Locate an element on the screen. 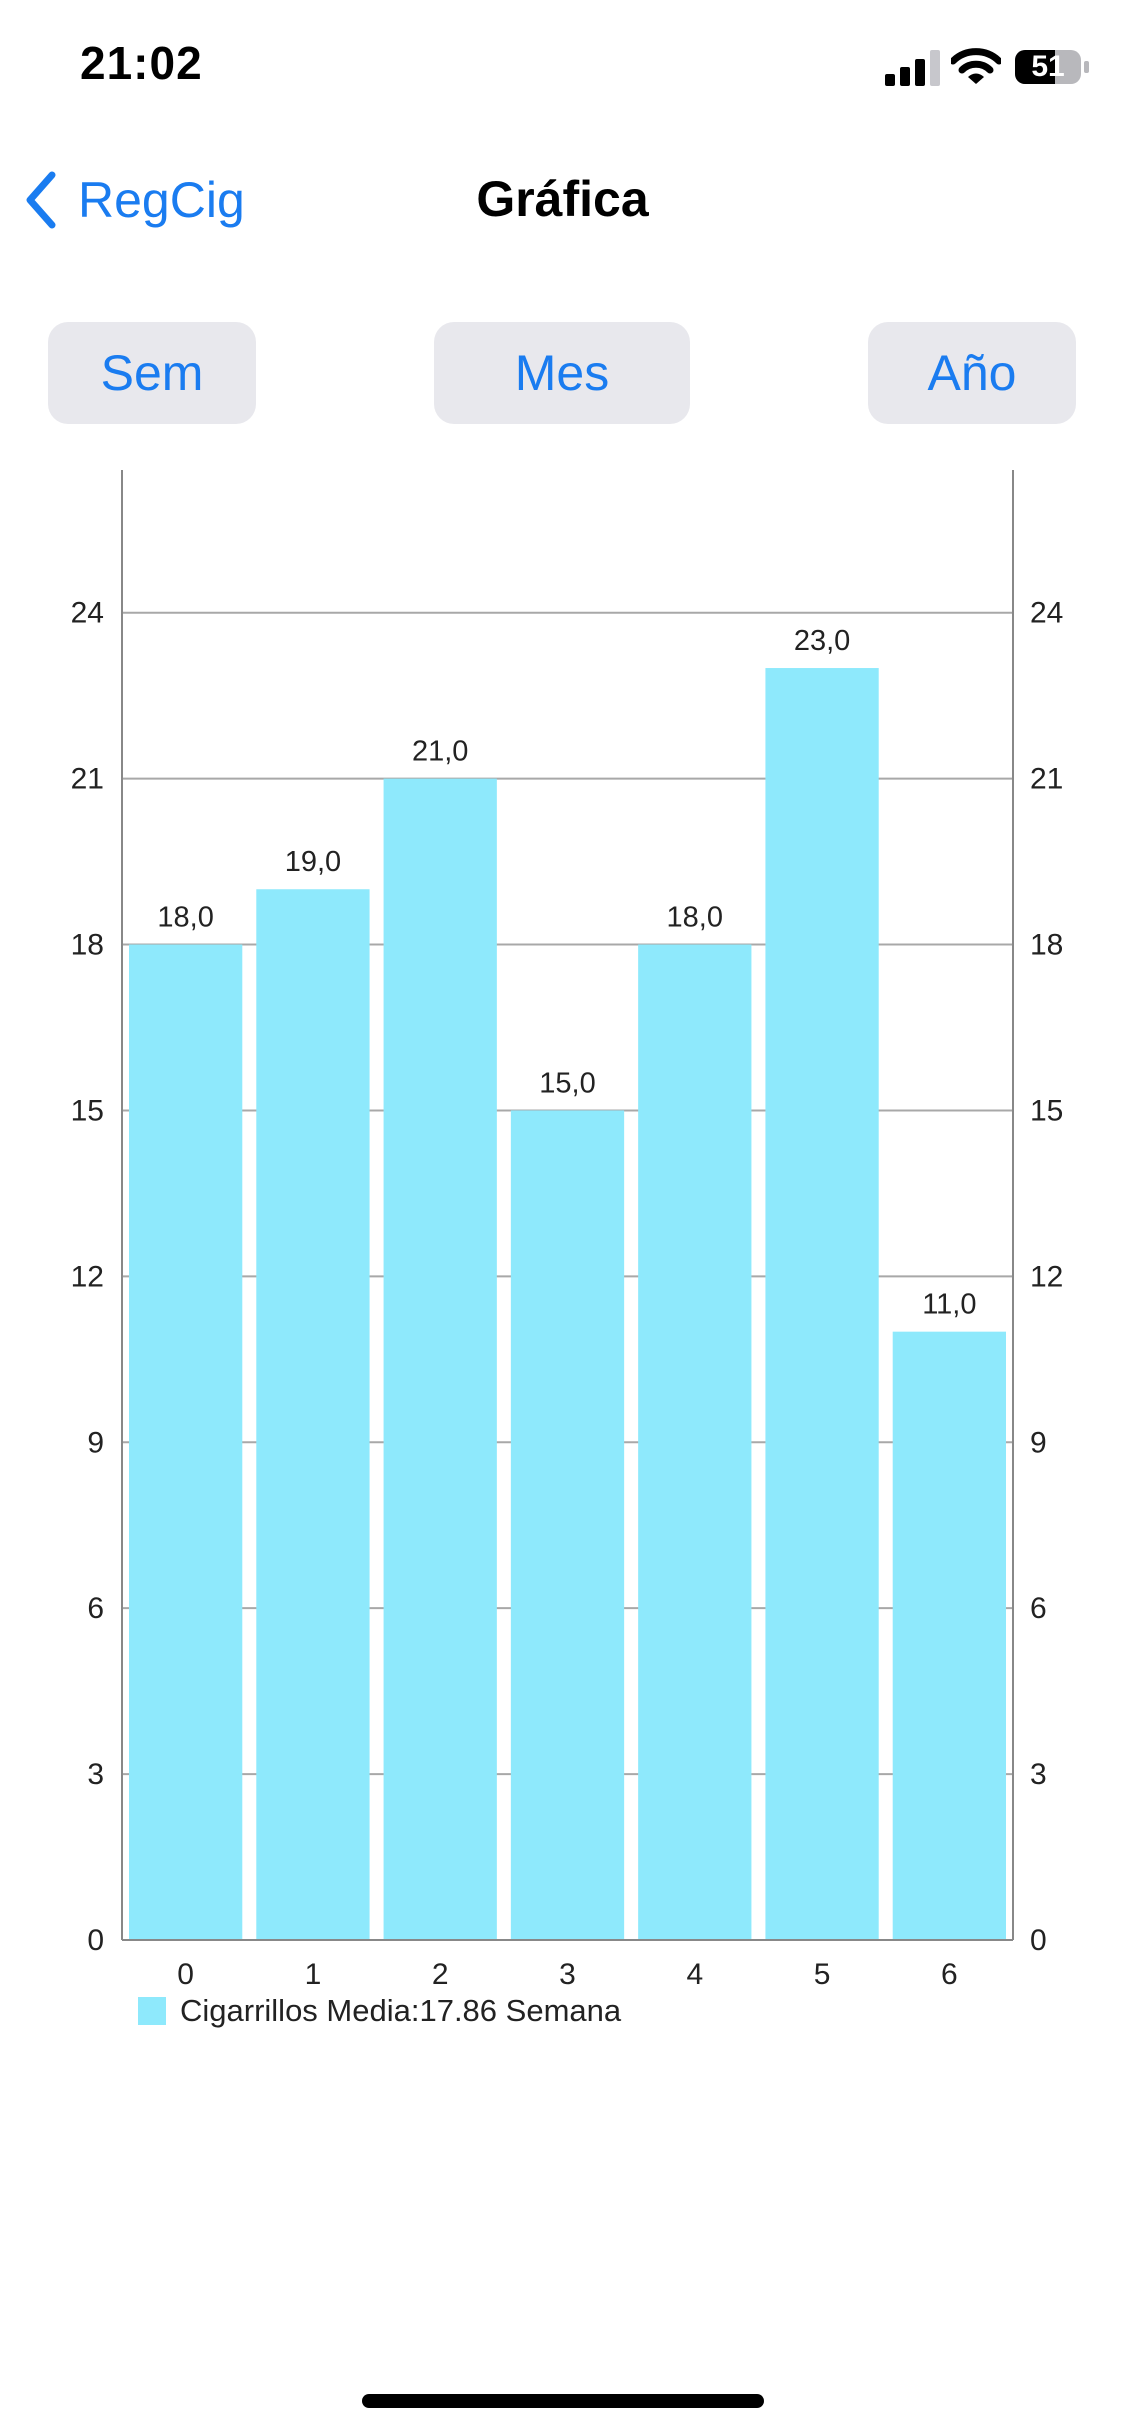 This screenshot has width=1125, height=2436. page-title: Gráfica is located at coordinates (562, 199).